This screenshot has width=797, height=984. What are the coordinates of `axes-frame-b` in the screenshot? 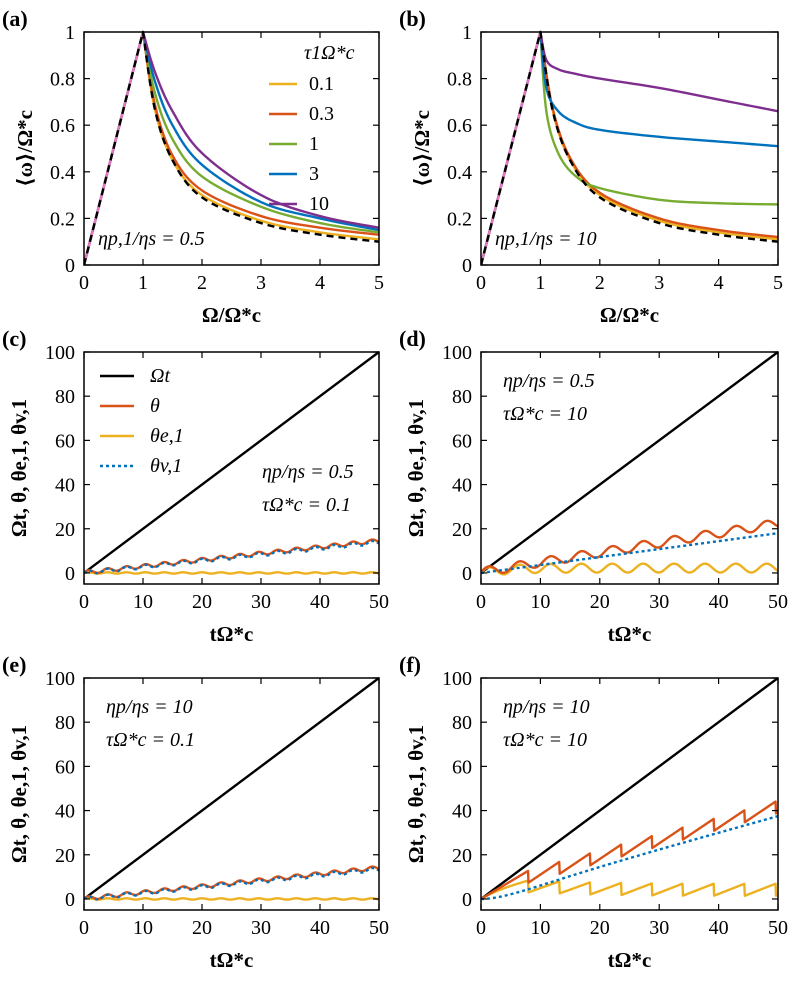 It's located at (629, 148).